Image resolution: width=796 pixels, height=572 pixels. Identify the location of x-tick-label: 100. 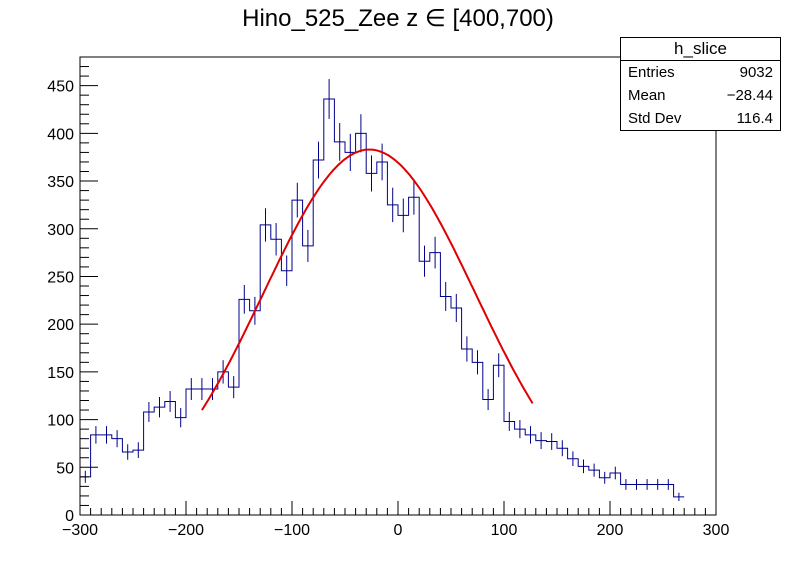
(504, 530).